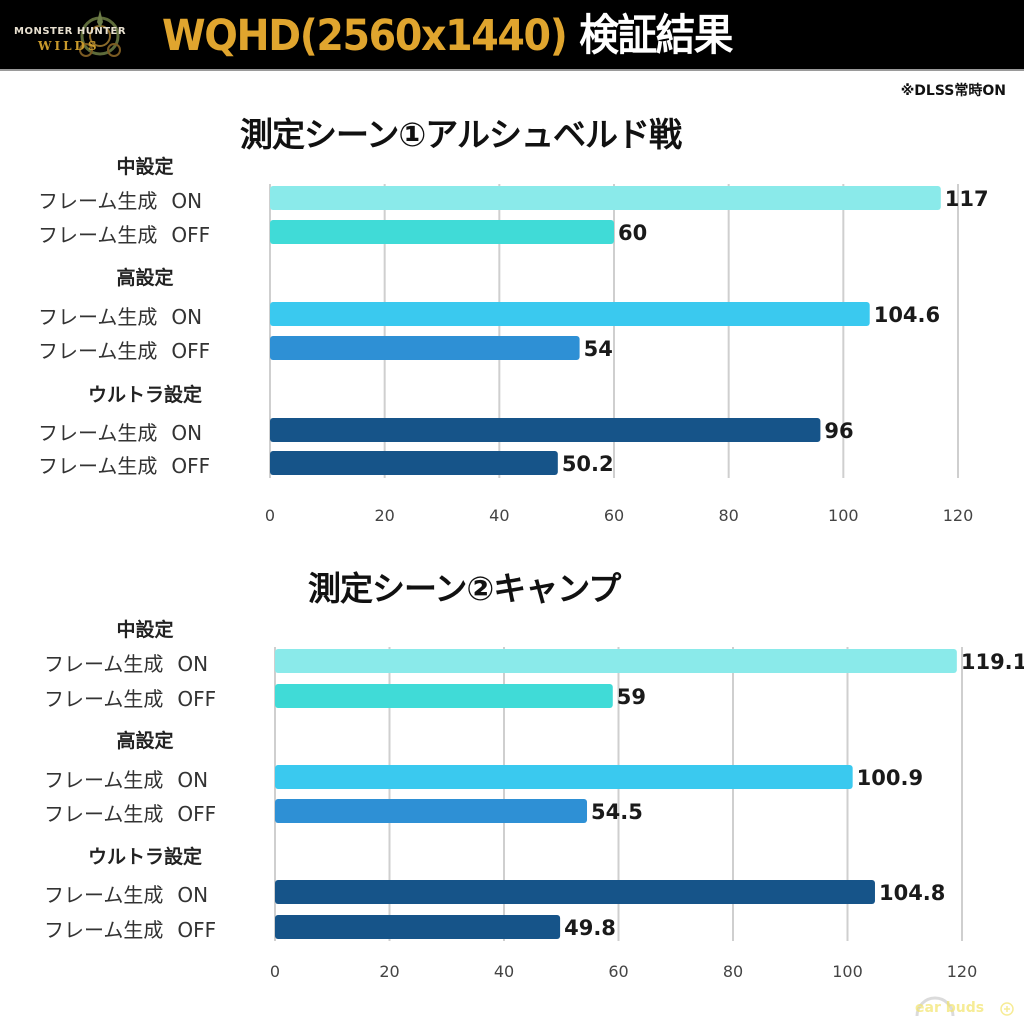  Describe the element at coordinates (950, 1008) in the screenshot. I see `watermark-text: ear buds` at that location.